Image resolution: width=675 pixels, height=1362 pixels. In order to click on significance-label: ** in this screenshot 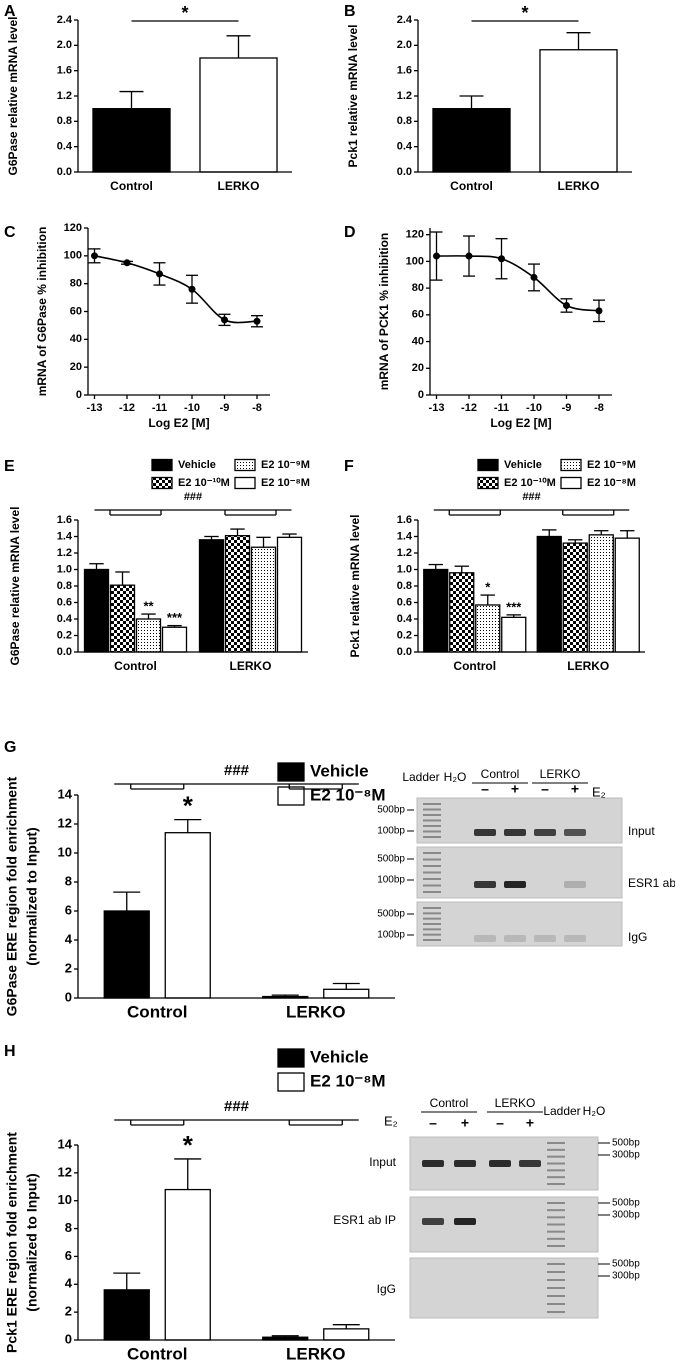, I will do `click(148, 605)`.